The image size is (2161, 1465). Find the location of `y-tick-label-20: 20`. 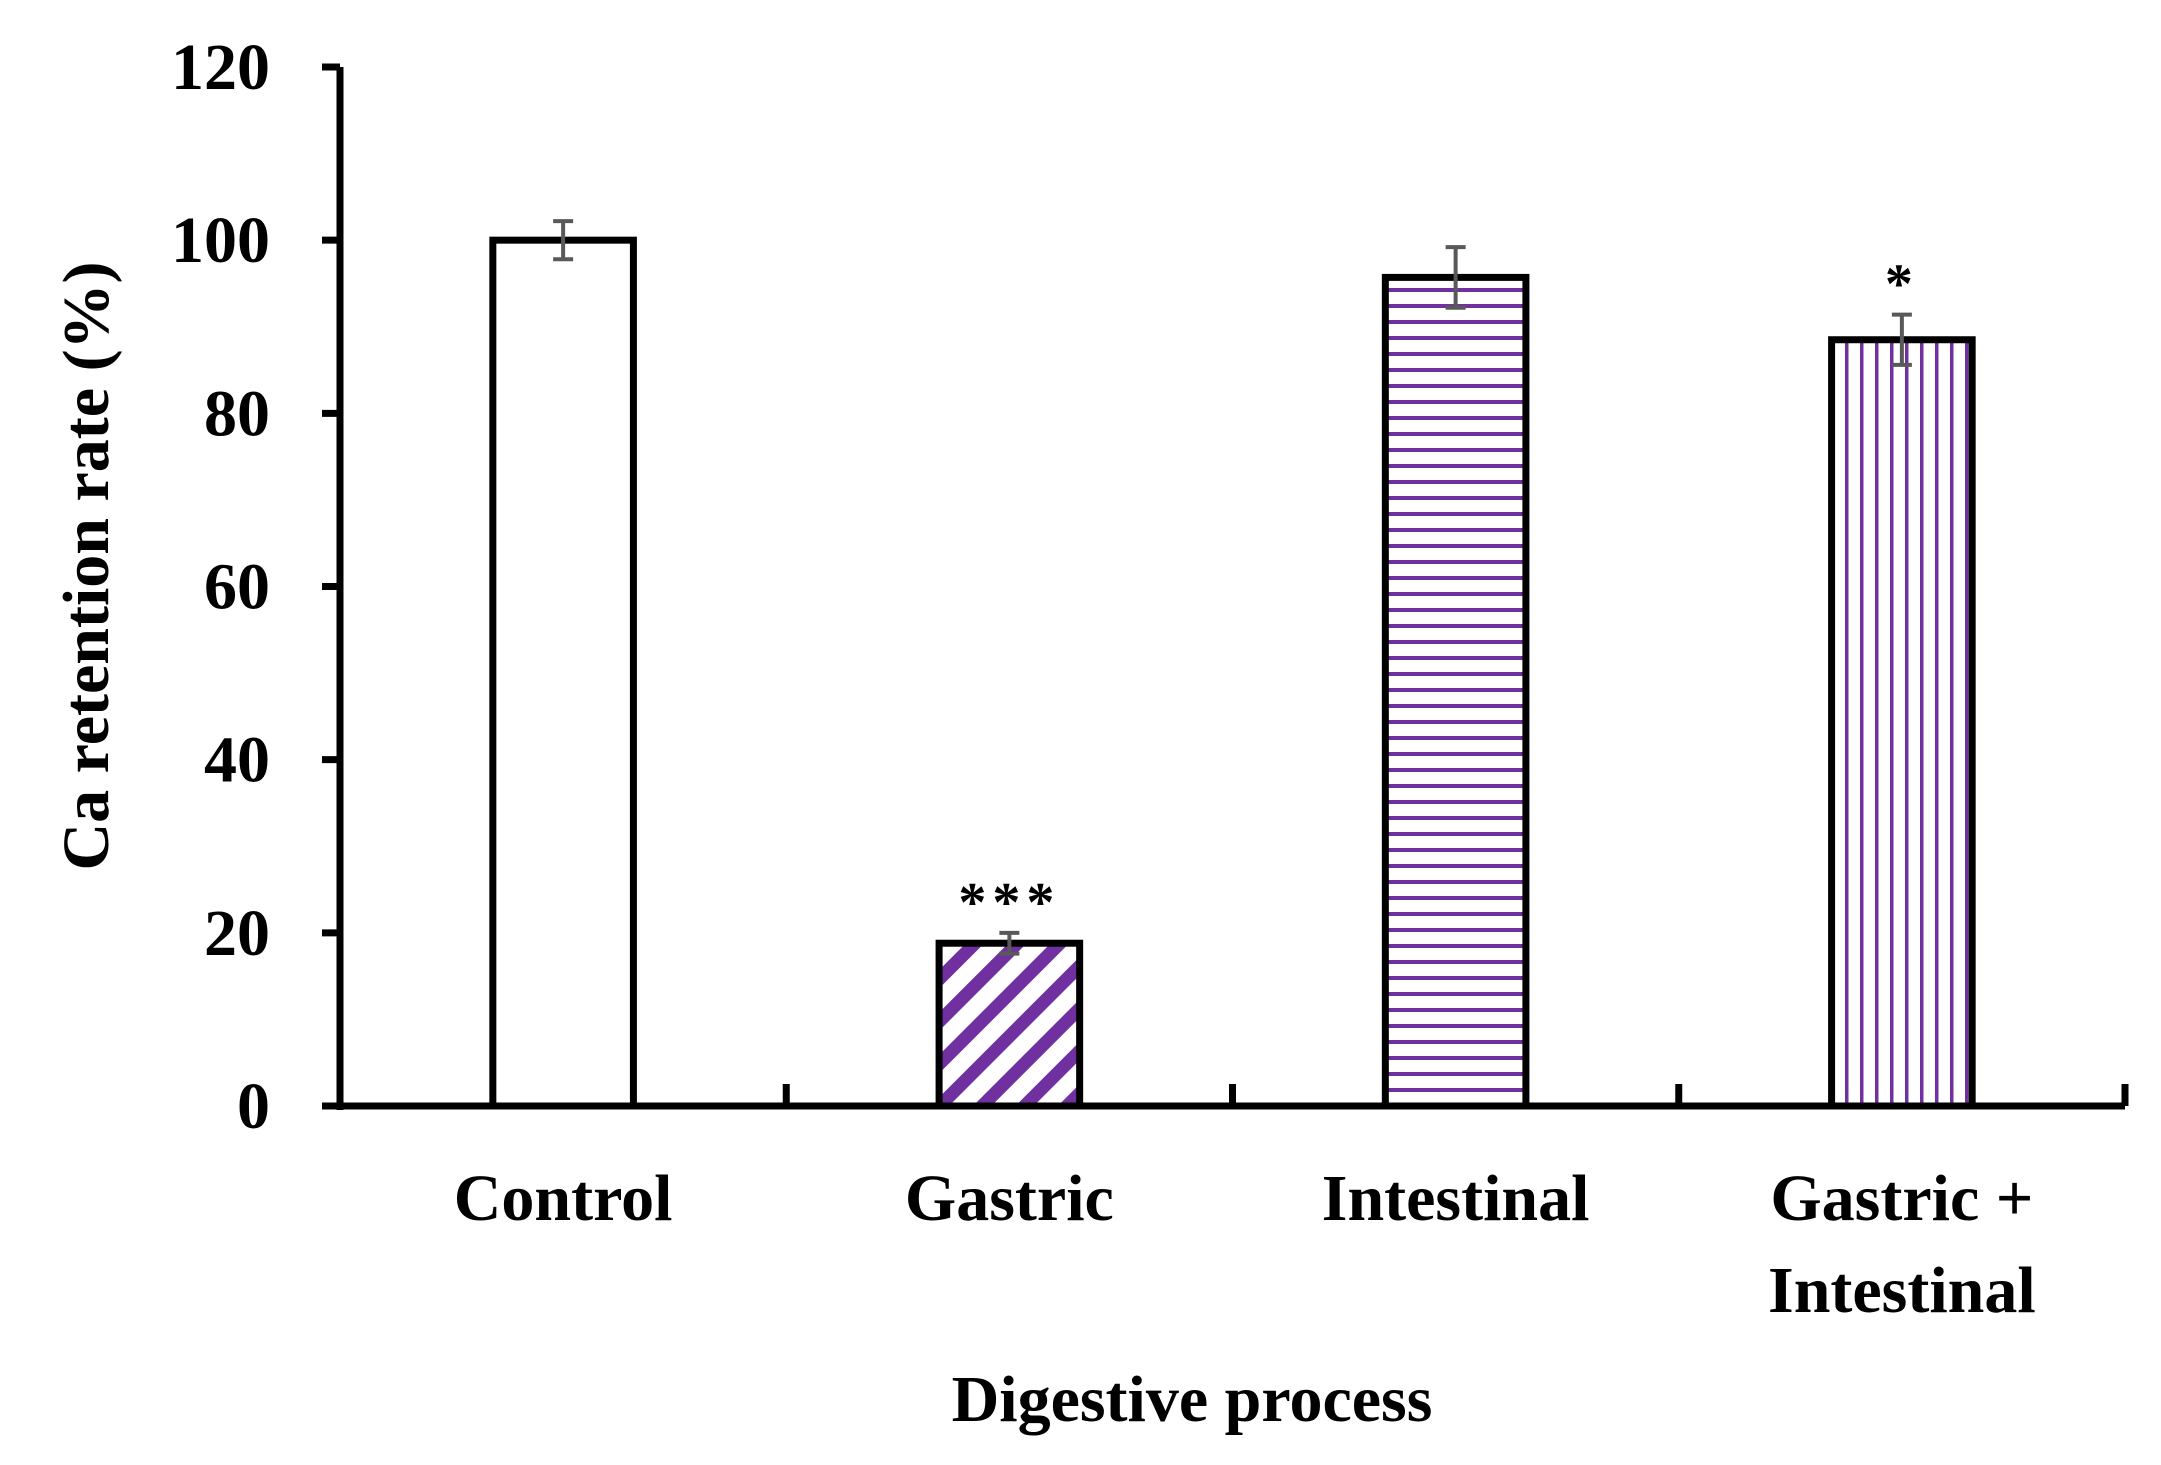

y-tick-label-20: 20 is located at coordinates (237, 933).